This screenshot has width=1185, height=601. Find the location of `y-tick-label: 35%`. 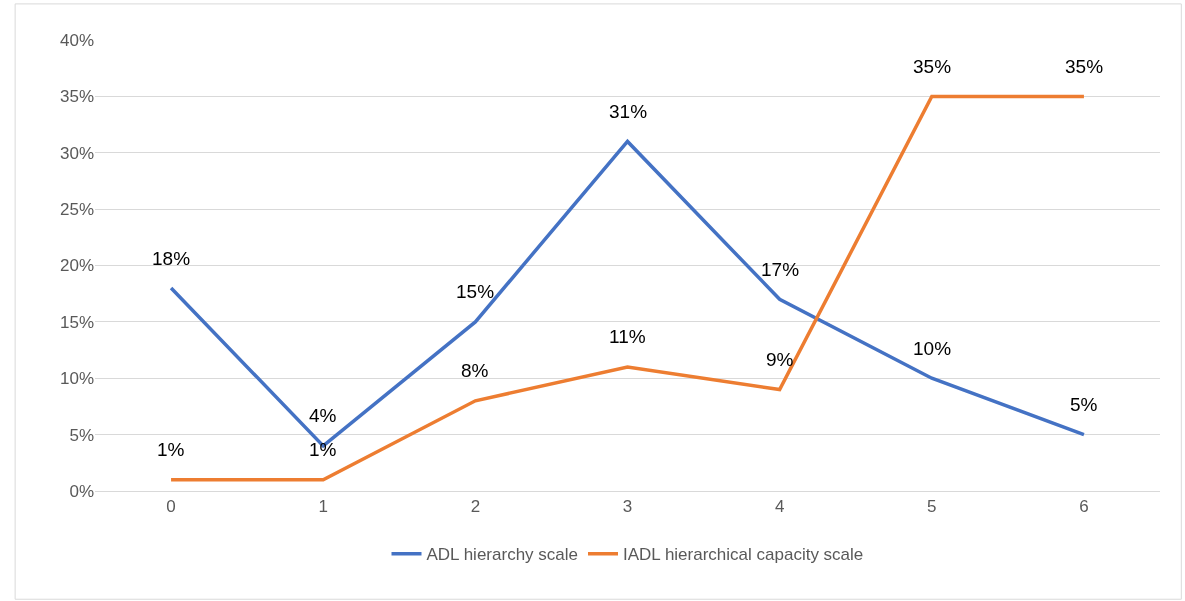

y-tick-label: 35% is located at coordinates (76, 97).